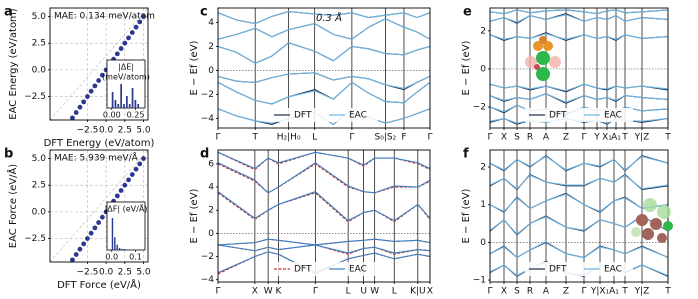  I want to click on x-tick-label: U, so click(363, 292).